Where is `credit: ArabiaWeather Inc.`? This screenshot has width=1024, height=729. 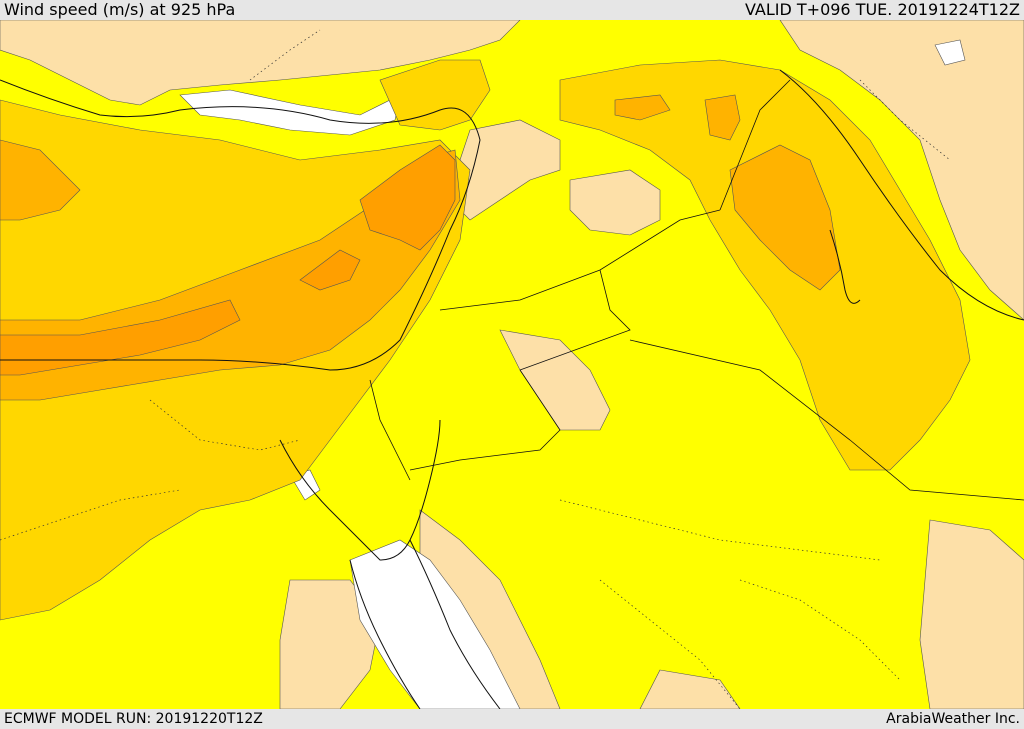 credit: ArabiaWeather Inc. is located at coordinates (953, 719).